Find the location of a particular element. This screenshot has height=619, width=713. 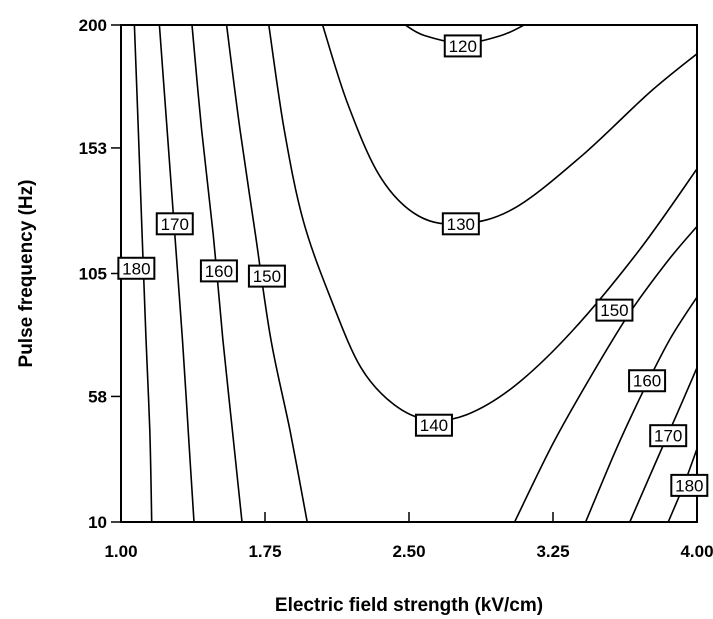

x-tick-label: 3.25 is located at coordinates (552, 551).